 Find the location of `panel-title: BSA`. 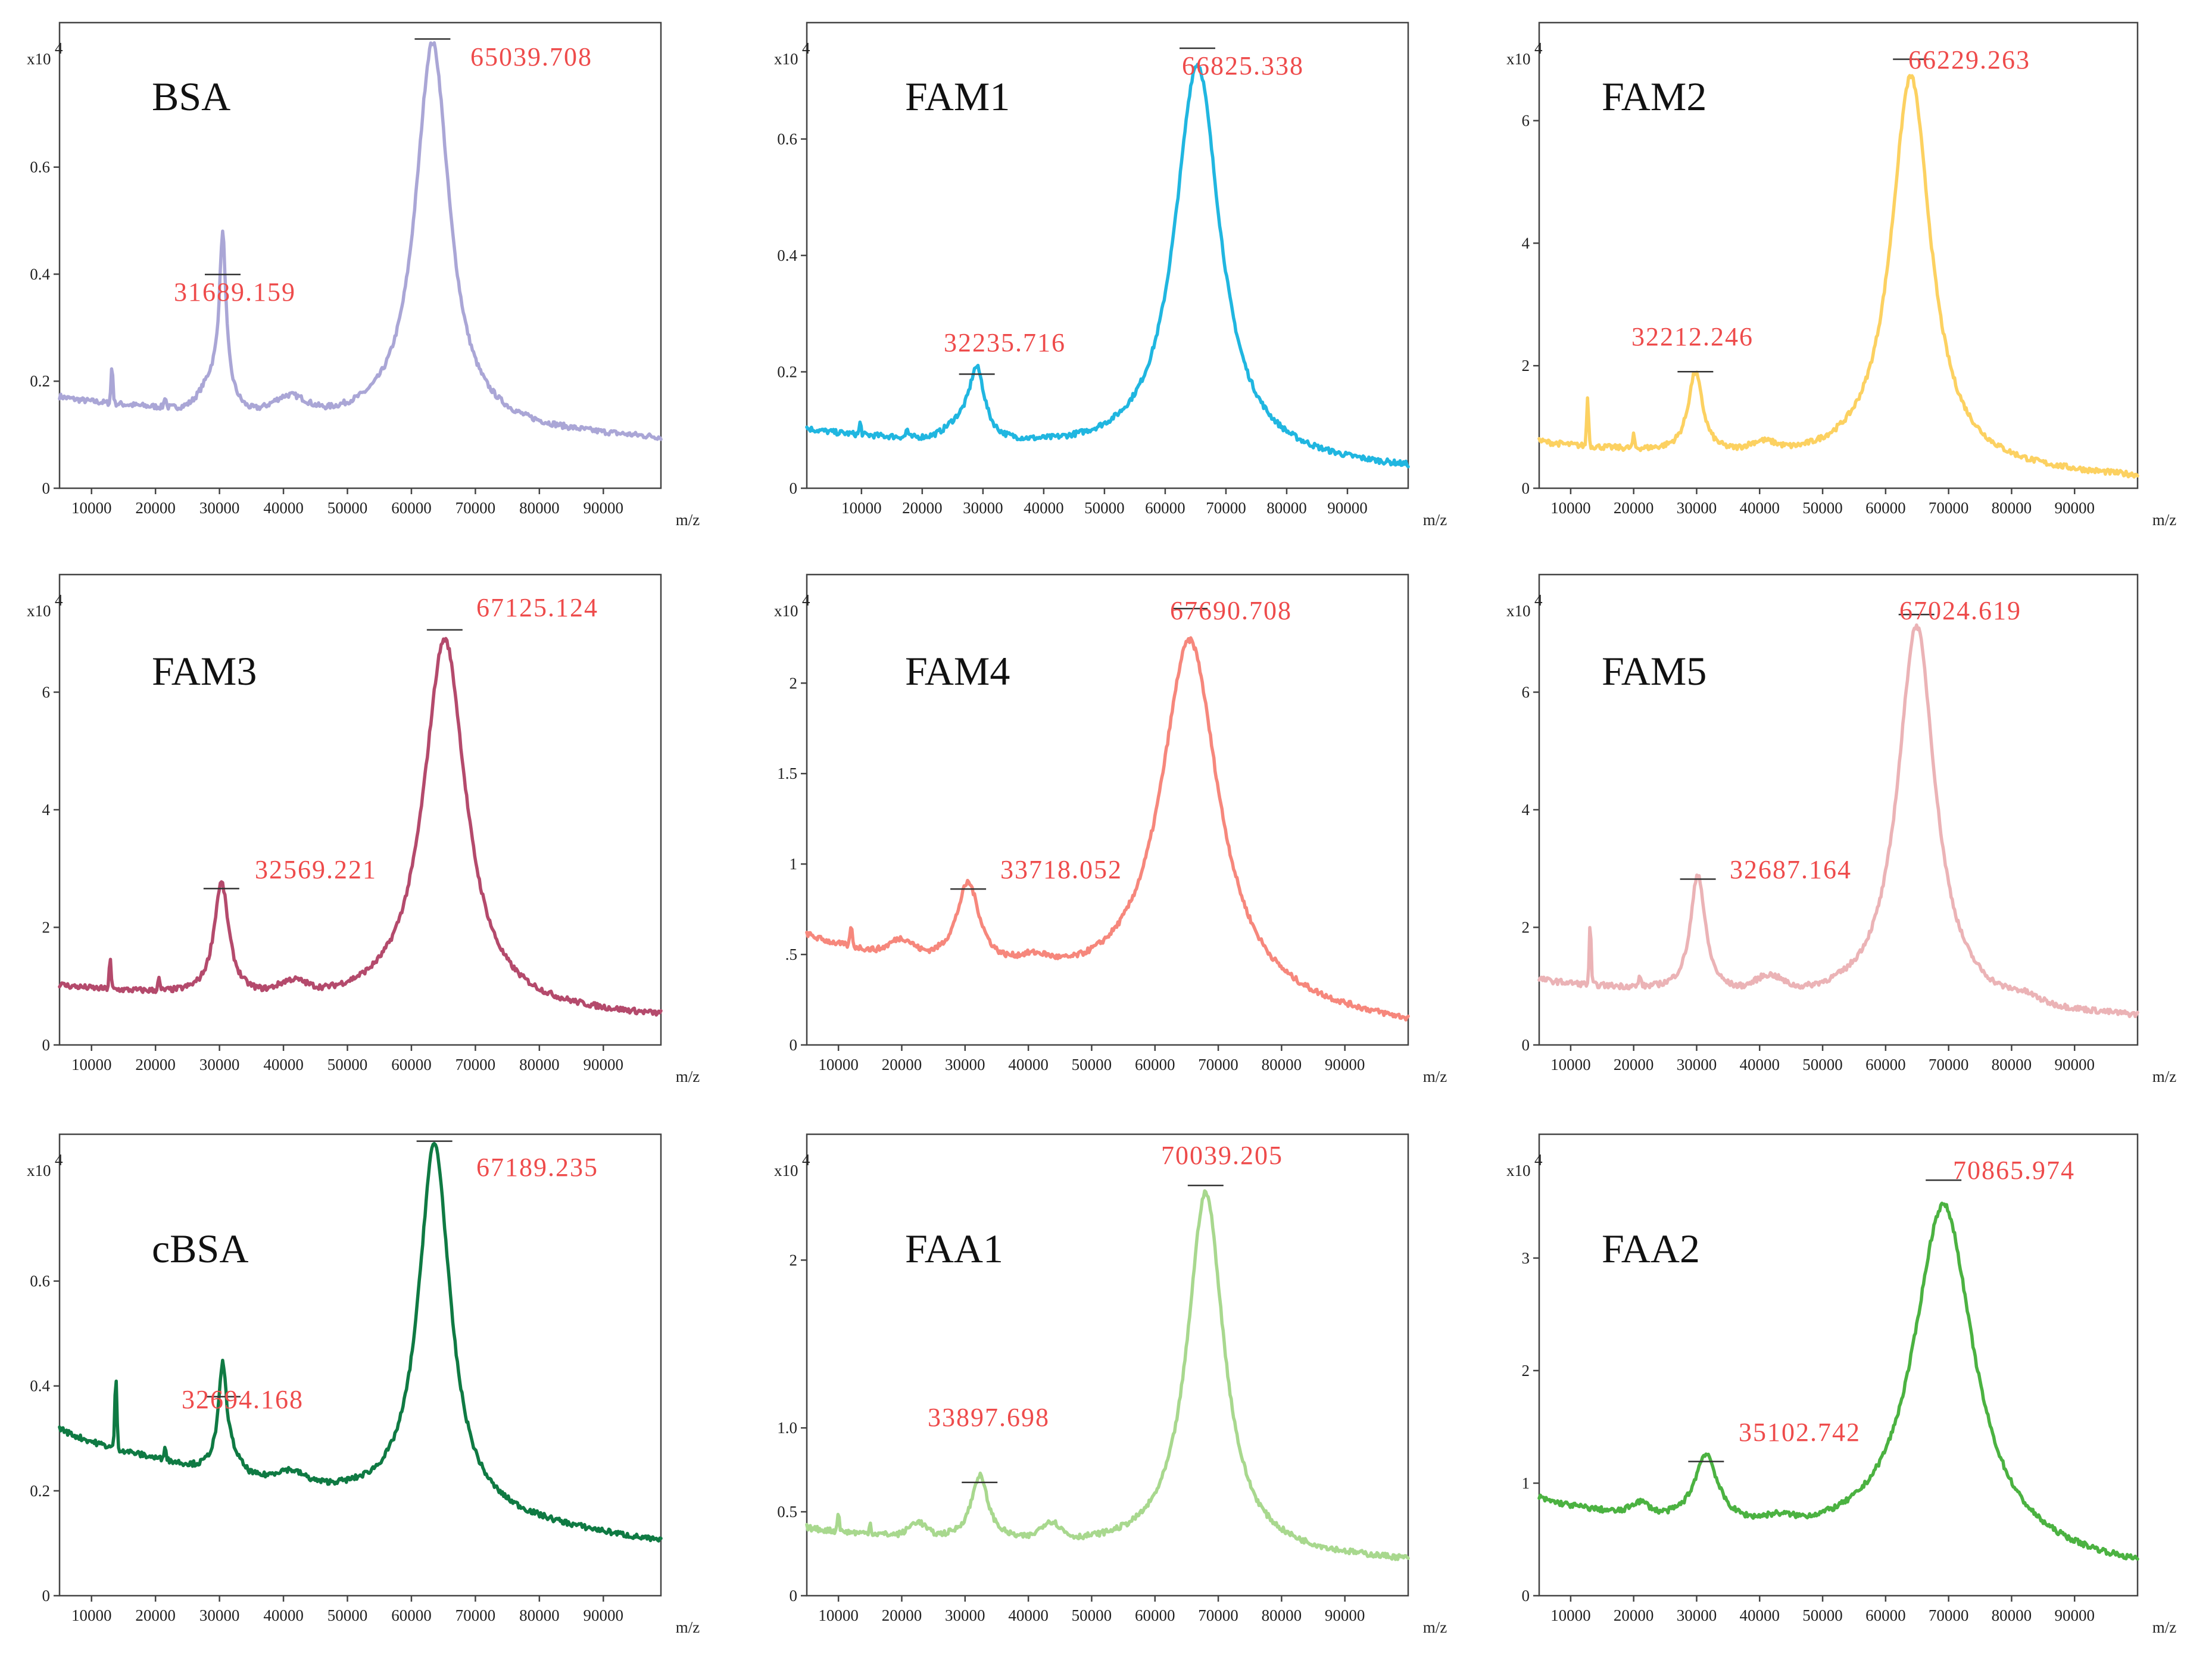

panel-title: BSA is located at coordinates (191, 97).